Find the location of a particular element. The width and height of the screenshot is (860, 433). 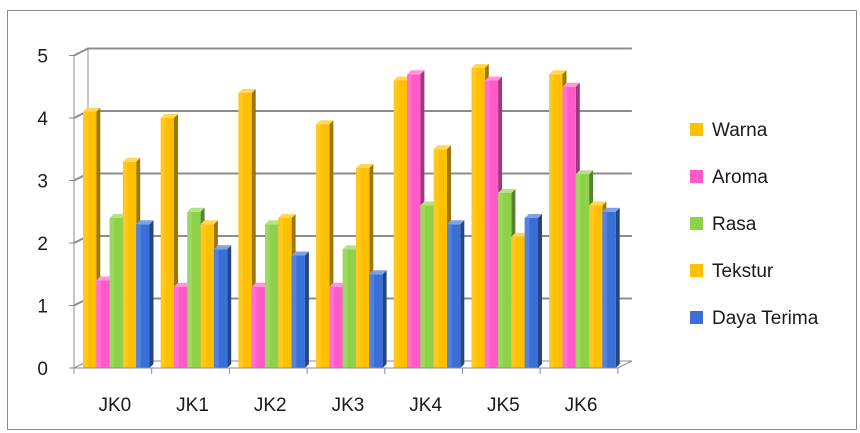

x-tick-label: JK2 is located at coordinates (270, 405).